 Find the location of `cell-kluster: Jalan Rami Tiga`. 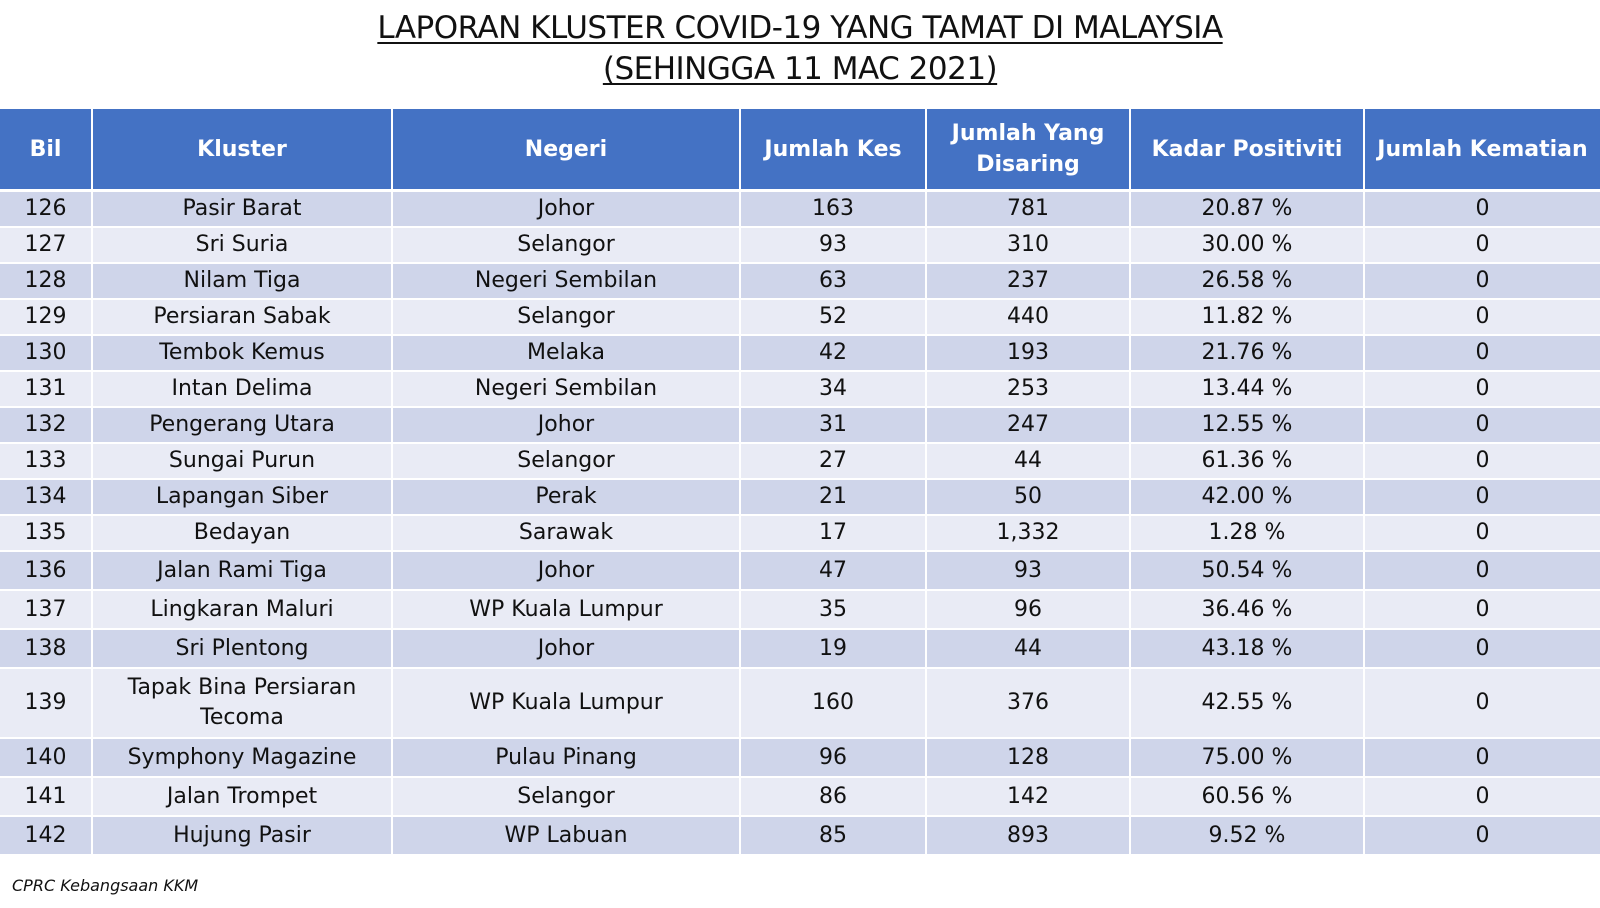

cell-kluster: Jalan Rami Tiga is located at coordinates (242, 571).